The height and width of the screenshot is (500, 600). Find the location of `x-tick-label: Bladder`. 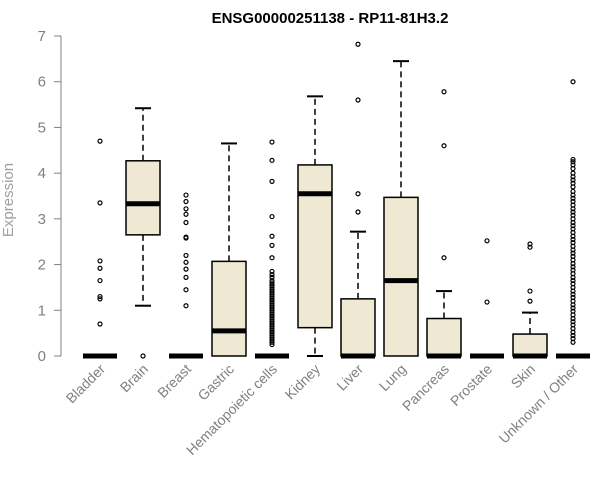

x-tick-label: Bladder is located at coordinates (86, 384).